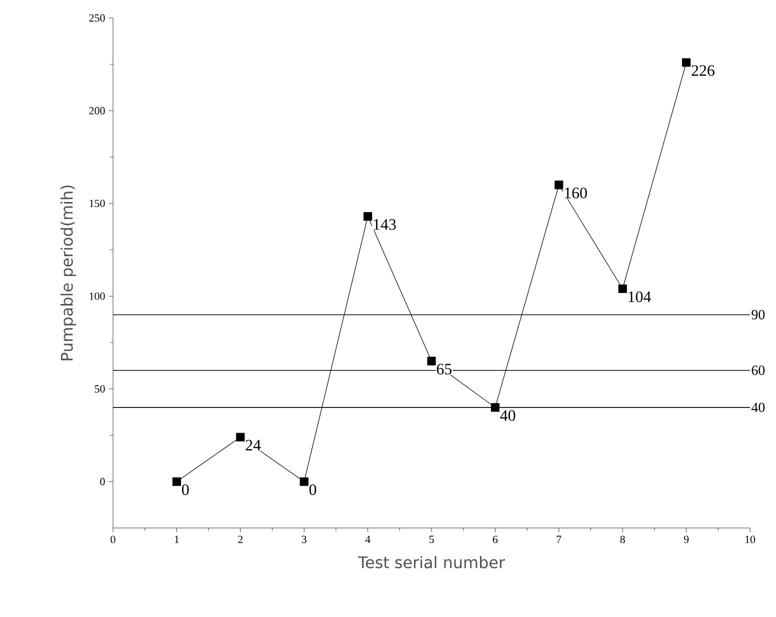  What do you see at coordinates (97, 296) in the screenshot?
I see `y-tick-label: 100` at bounding box center [97, 296].